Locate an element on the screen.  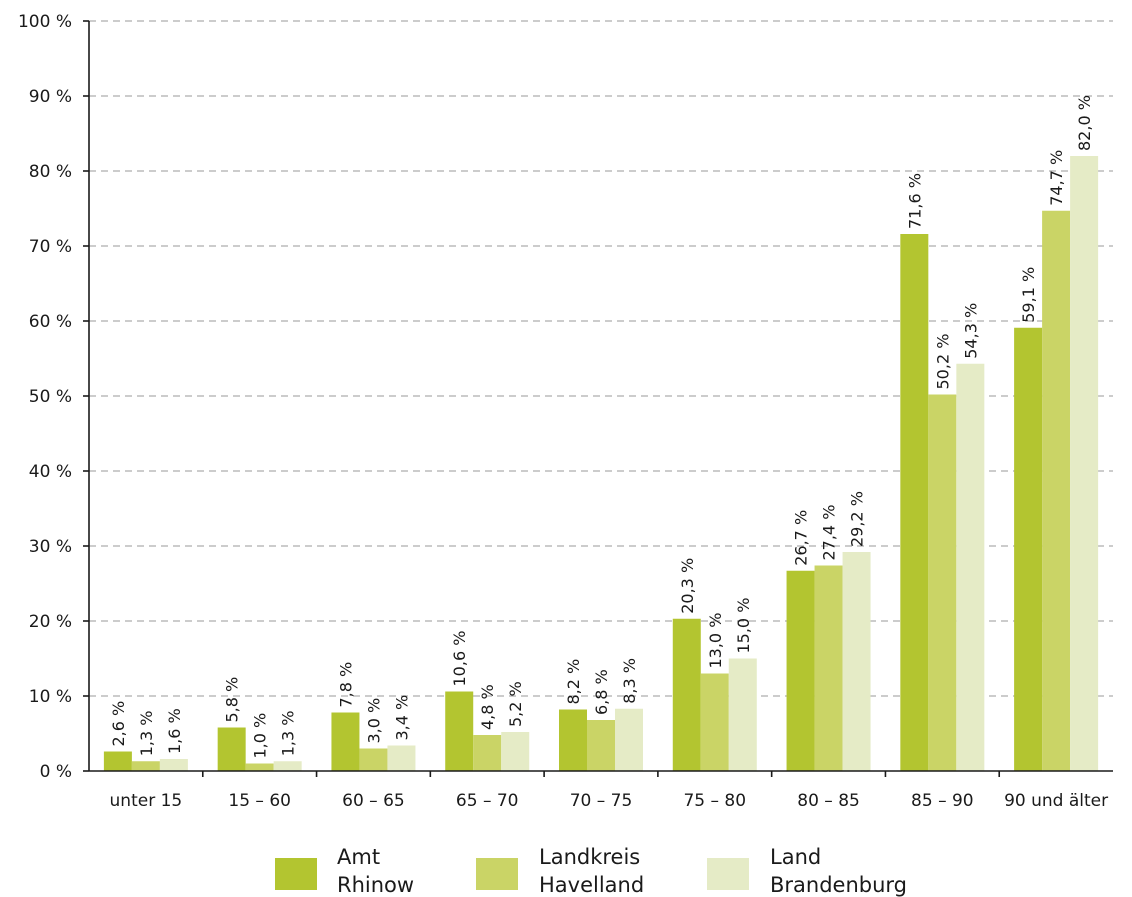
data-label: 8,3 % is located at coordinates (629, 681).